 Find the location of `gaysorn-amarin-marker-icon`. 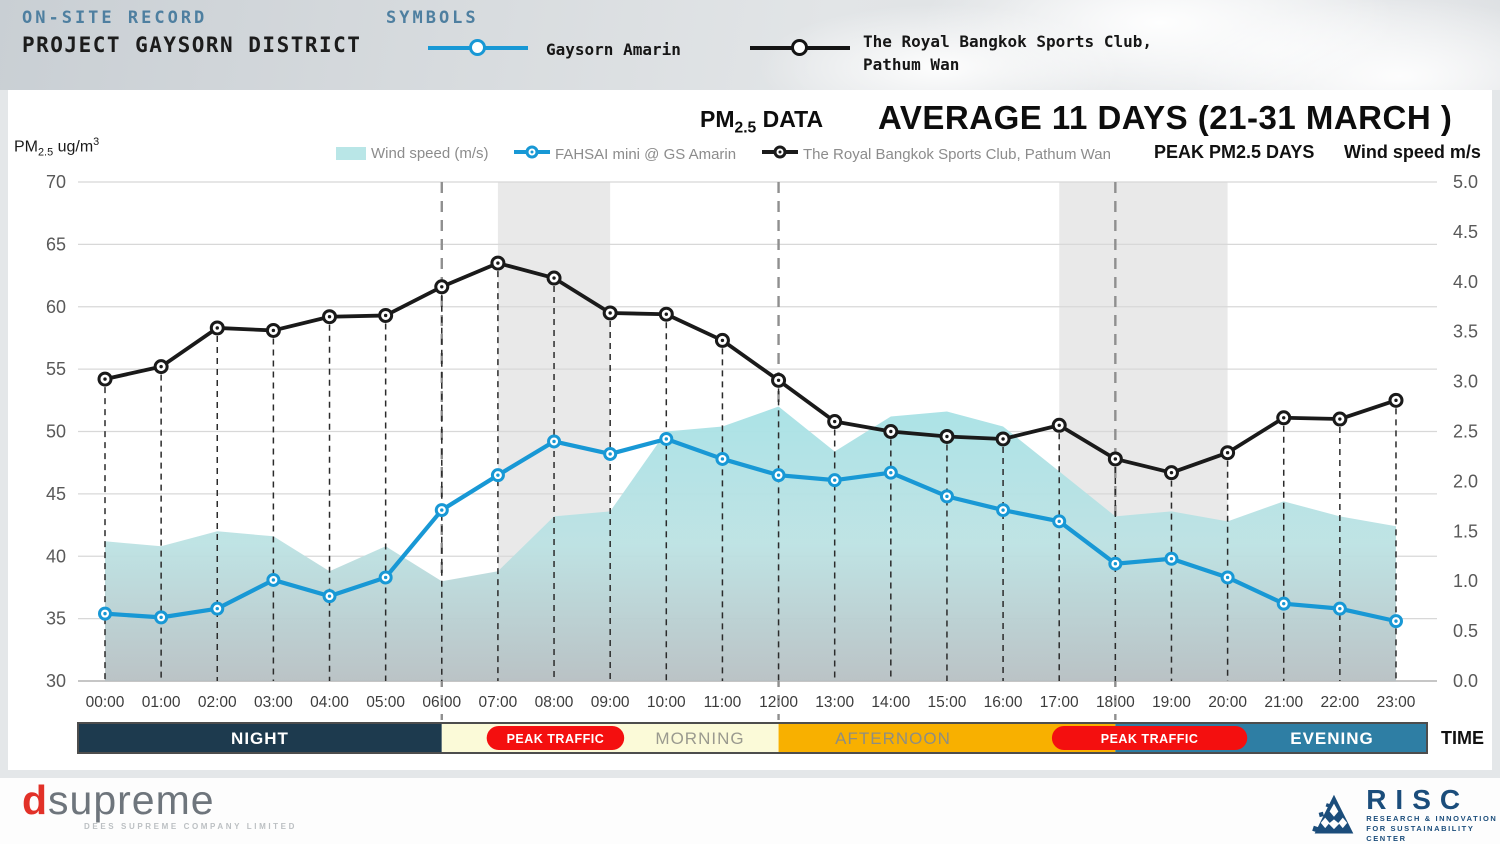

gaysorn-amarin-marker-icon is located at coordinates (477, 47).